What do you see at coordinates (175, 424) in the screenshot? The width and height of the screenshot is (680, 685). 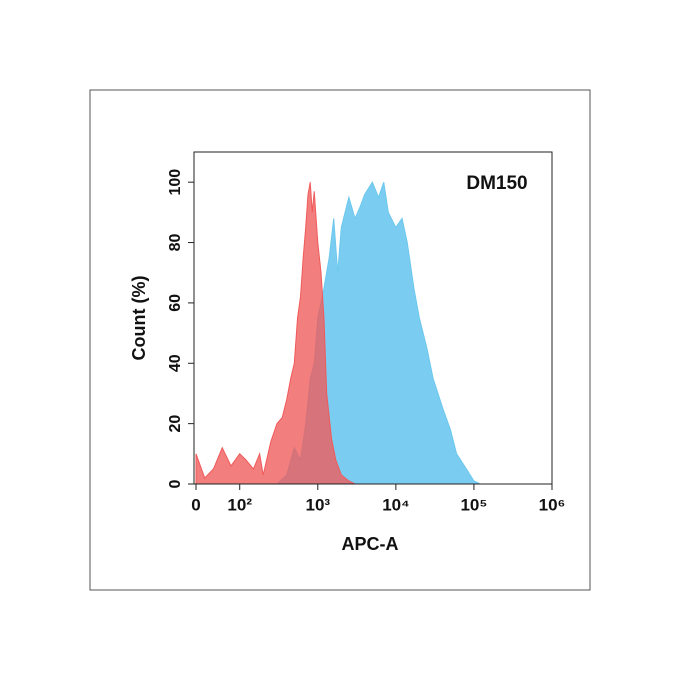 I see `y-tick-label: 20` at bounding box center [175, 424].